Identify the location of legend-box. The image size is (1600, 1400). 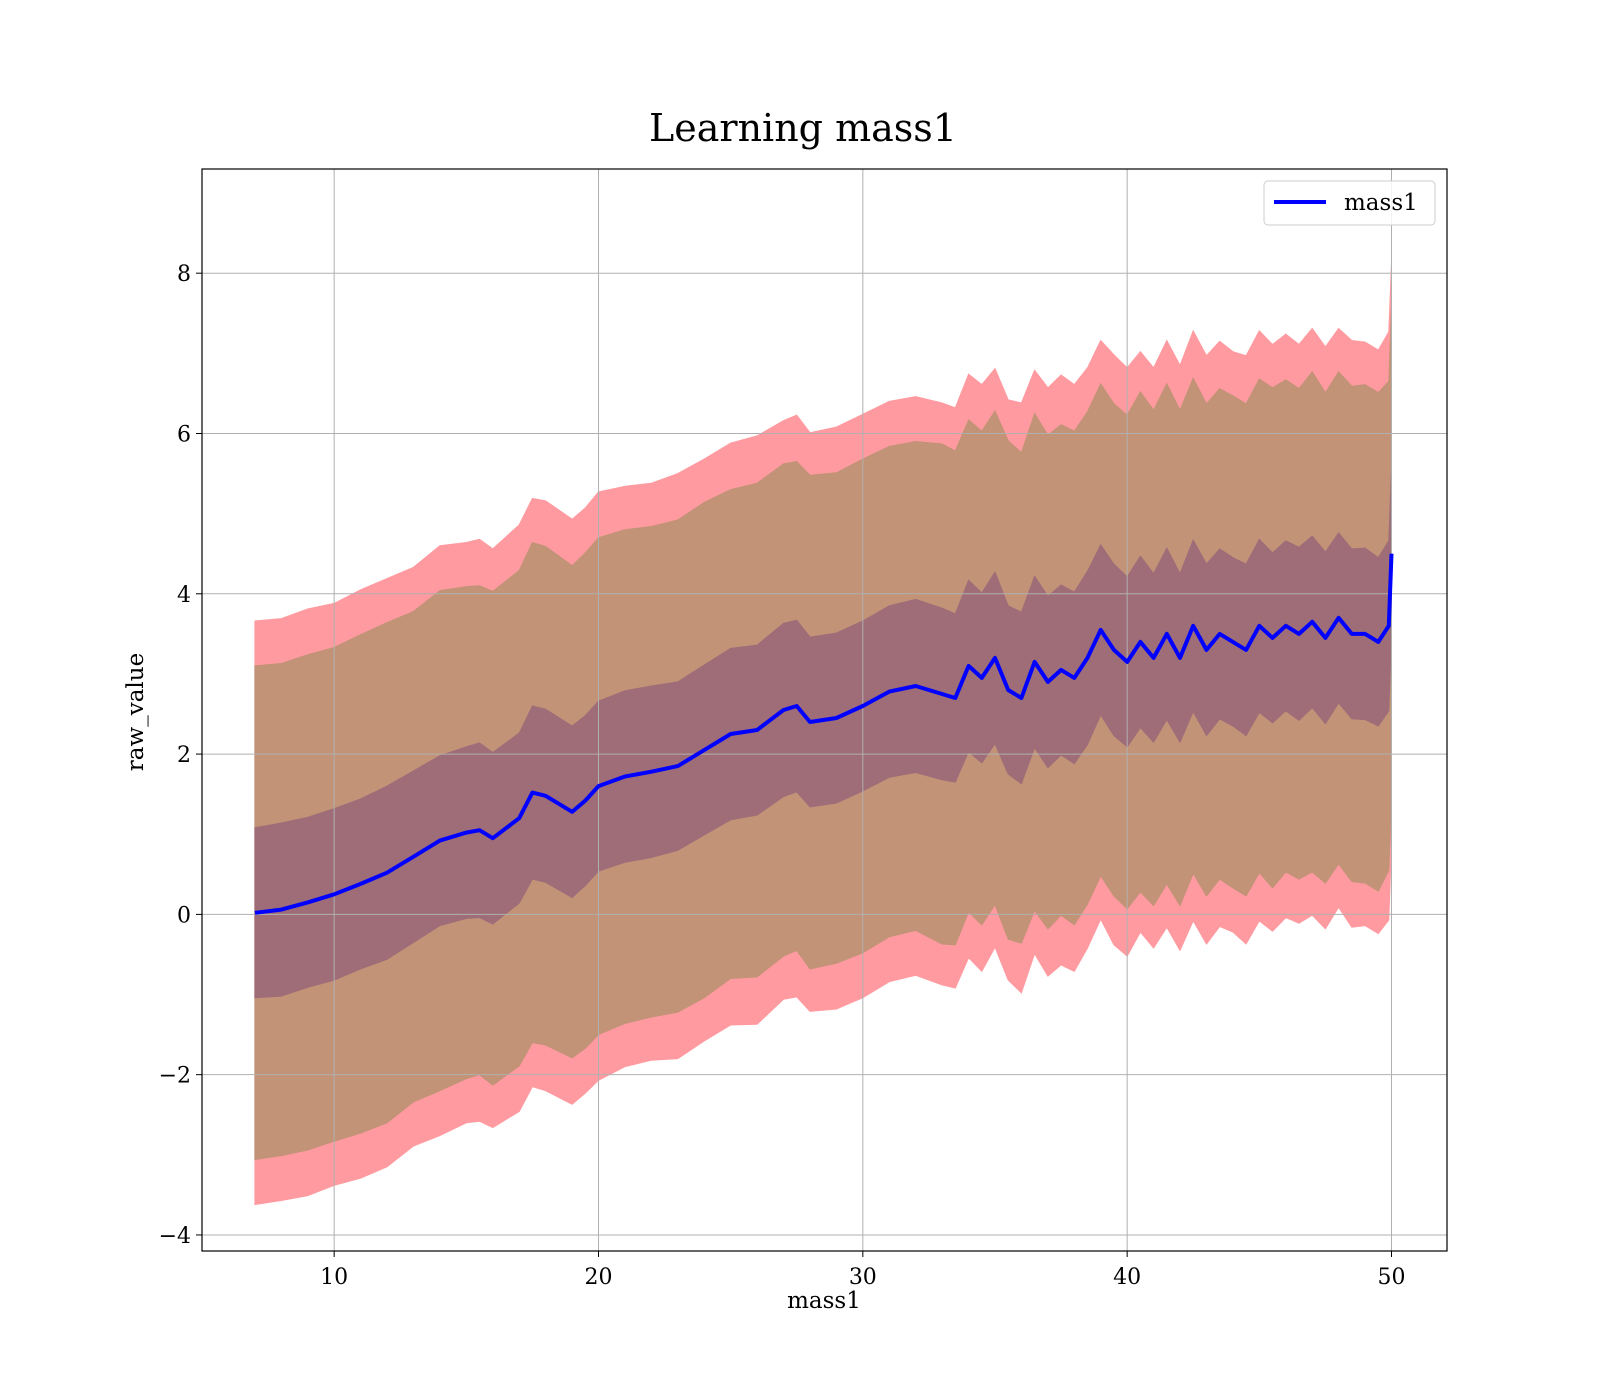
(1349, 203).